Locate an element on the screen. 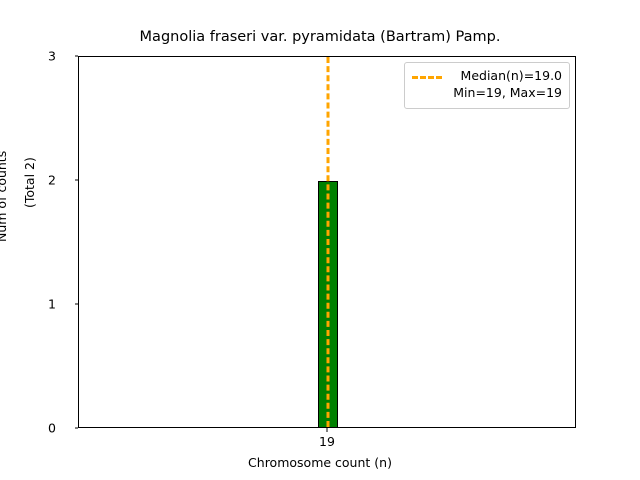  chart-legend: Median(n)=19.0 Min=19, Max=19 is located at coordinates (487, 85).